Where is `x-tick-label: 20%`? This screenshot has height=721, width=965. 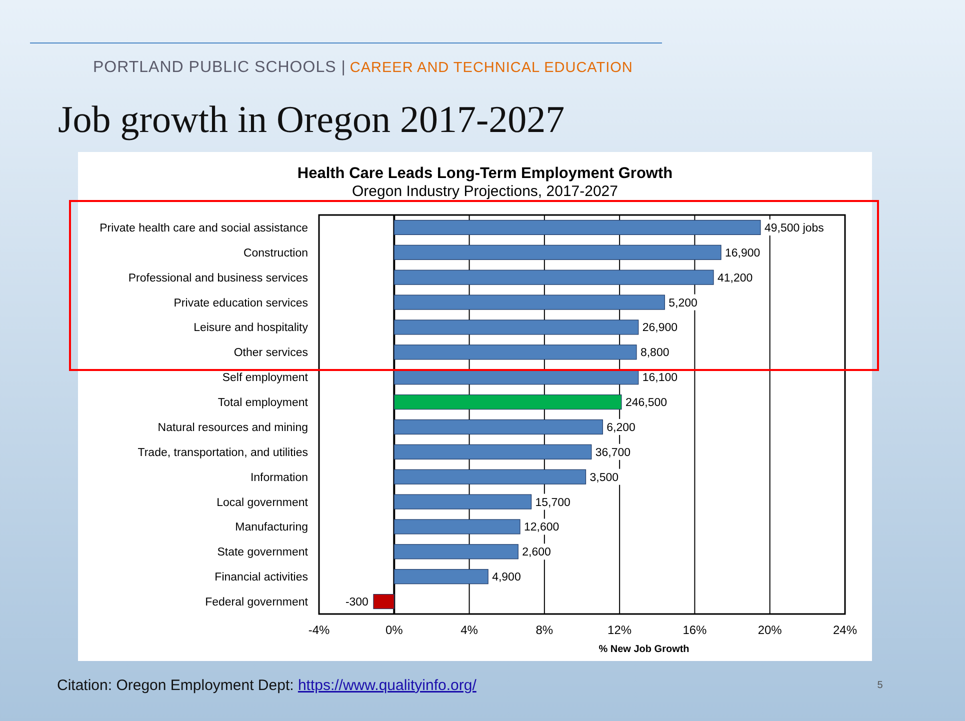
x-tick-label: 20% is located at coordinates (770, 630).